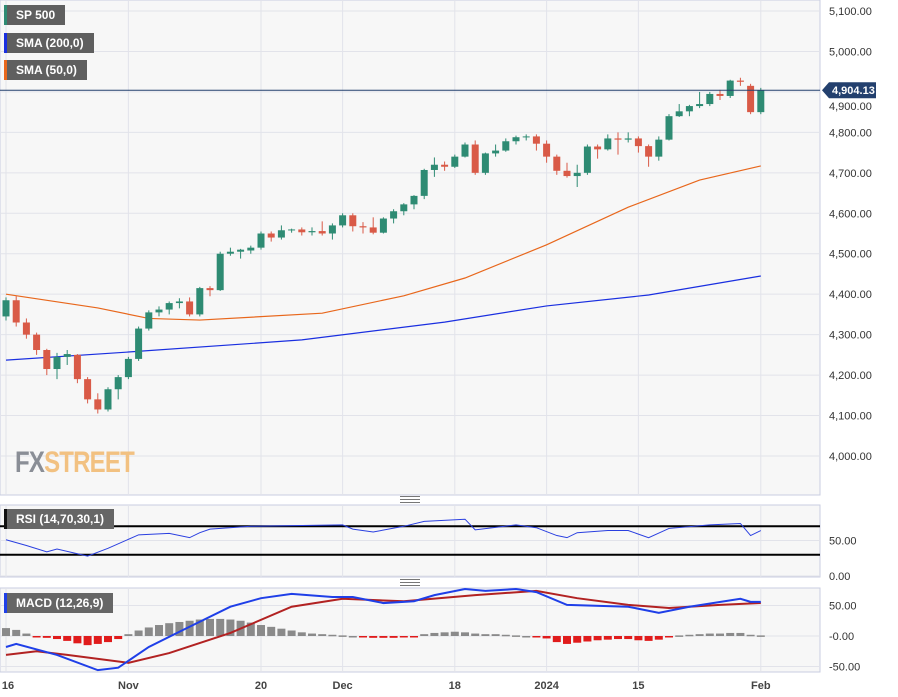 The width and height of the screenshot is (898, 697). I want to click on legend-sma50: SMA (50,0), so click(45, 70).